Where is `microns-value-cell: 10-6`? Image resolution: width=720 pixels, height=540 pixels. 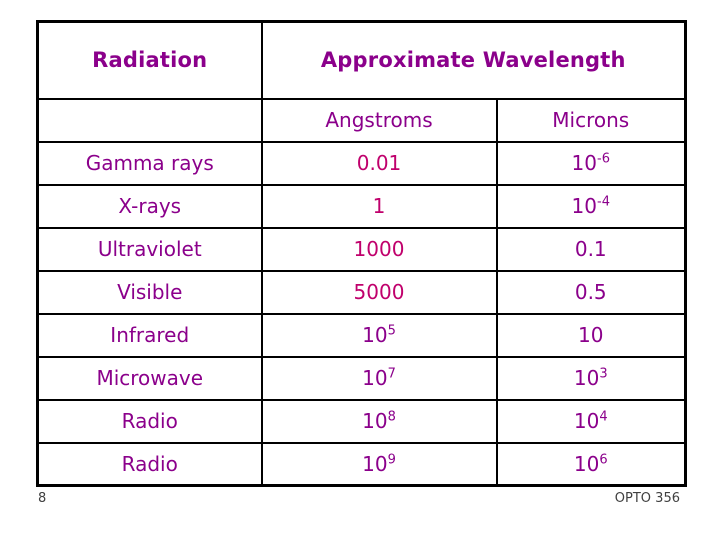
microns-value-cell: 10-6 is located at coordinates (591, 163).